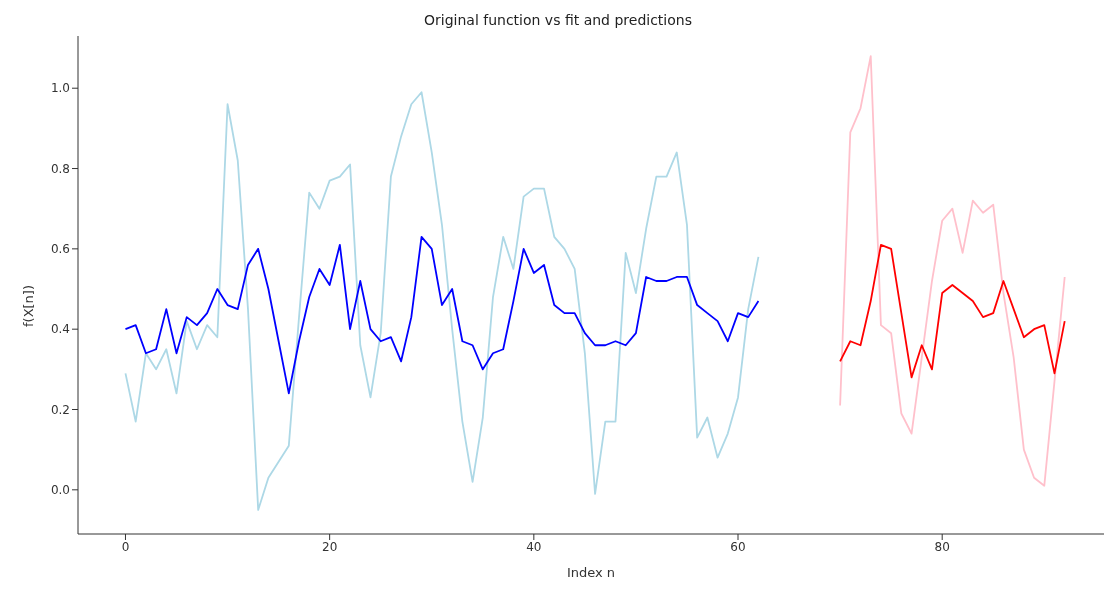 The image size is (1117, 592). Describe the element at coordinates (330, 546) in the screenshot. I see `x-tick-label: 20` at that location.